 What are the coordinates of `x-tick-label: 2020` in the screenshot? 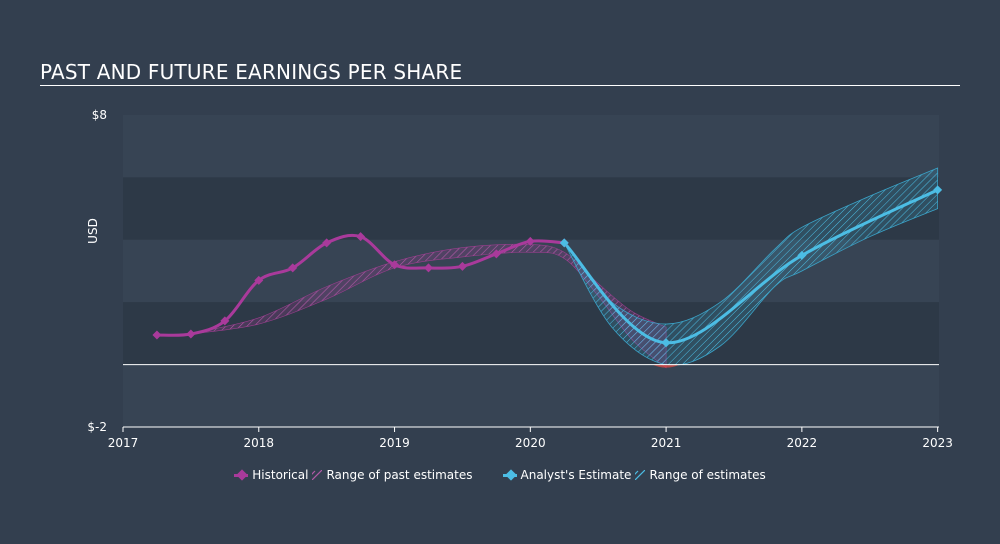 It's located at (530, 443).